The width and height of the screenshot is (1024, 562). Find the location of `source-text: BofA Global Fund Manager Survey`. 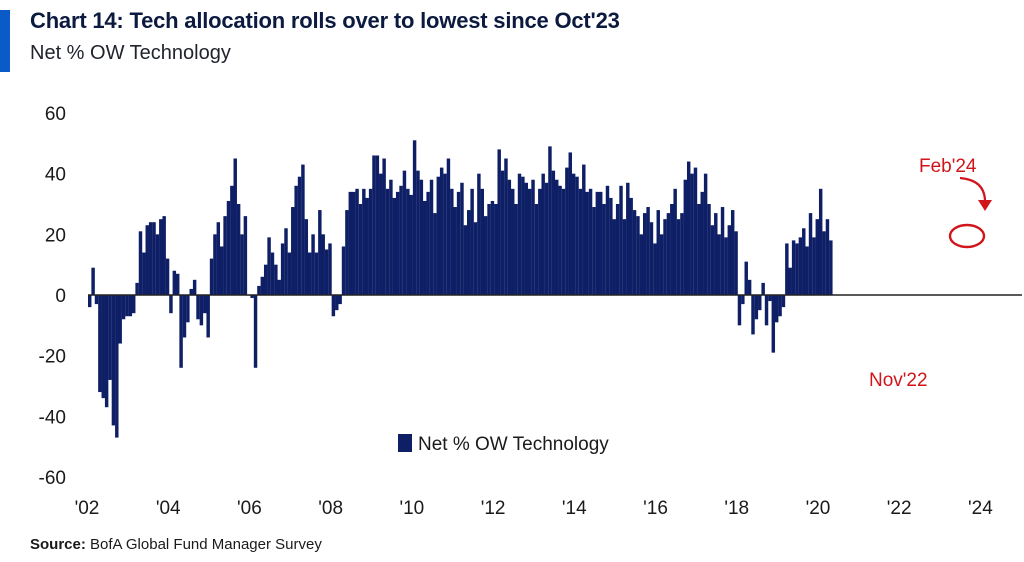

source-text: BofA Global Fund Manager Survey is located at coordinates (203, 544).